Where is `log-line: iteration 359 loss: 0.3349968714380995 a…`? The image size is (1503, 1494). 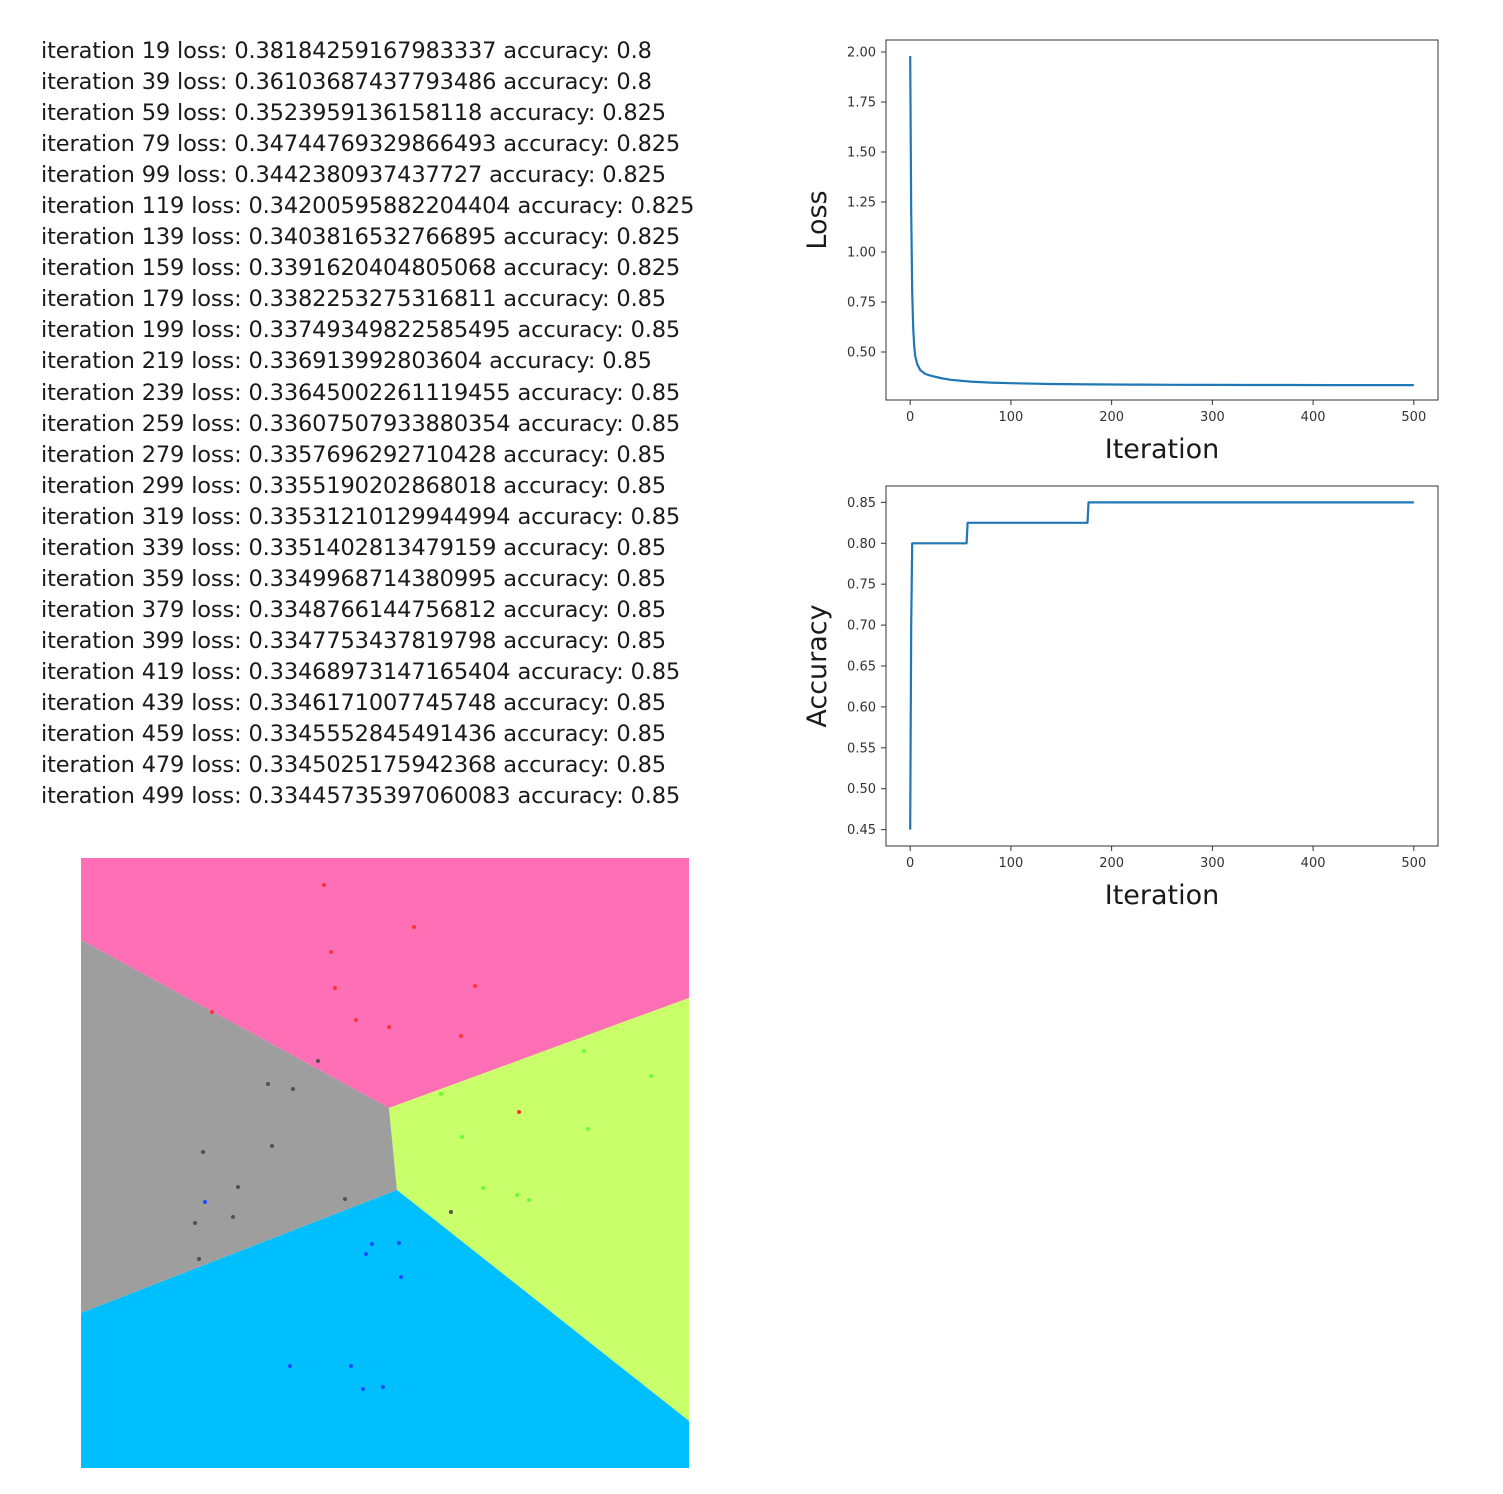 log-line: iteration 359 loss: 0.3349968714380995 a… is located at coordinates (353, 578).